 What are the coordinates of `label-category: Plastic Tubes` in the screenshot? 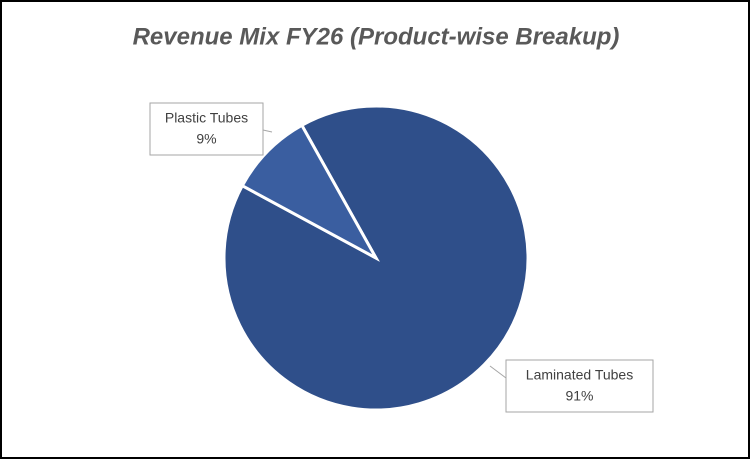 It's located at (206, 118).